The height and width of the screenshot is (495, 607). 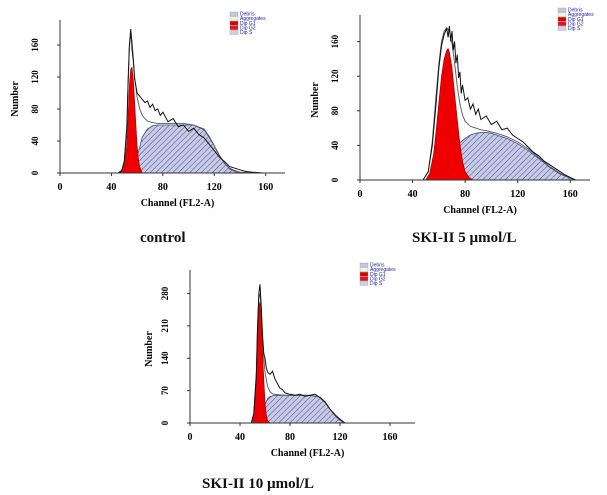 What do you see at coordinates (165, 358) in the screenshot?
I see `y-tick-label: 140` at bounding box center [165, 358].